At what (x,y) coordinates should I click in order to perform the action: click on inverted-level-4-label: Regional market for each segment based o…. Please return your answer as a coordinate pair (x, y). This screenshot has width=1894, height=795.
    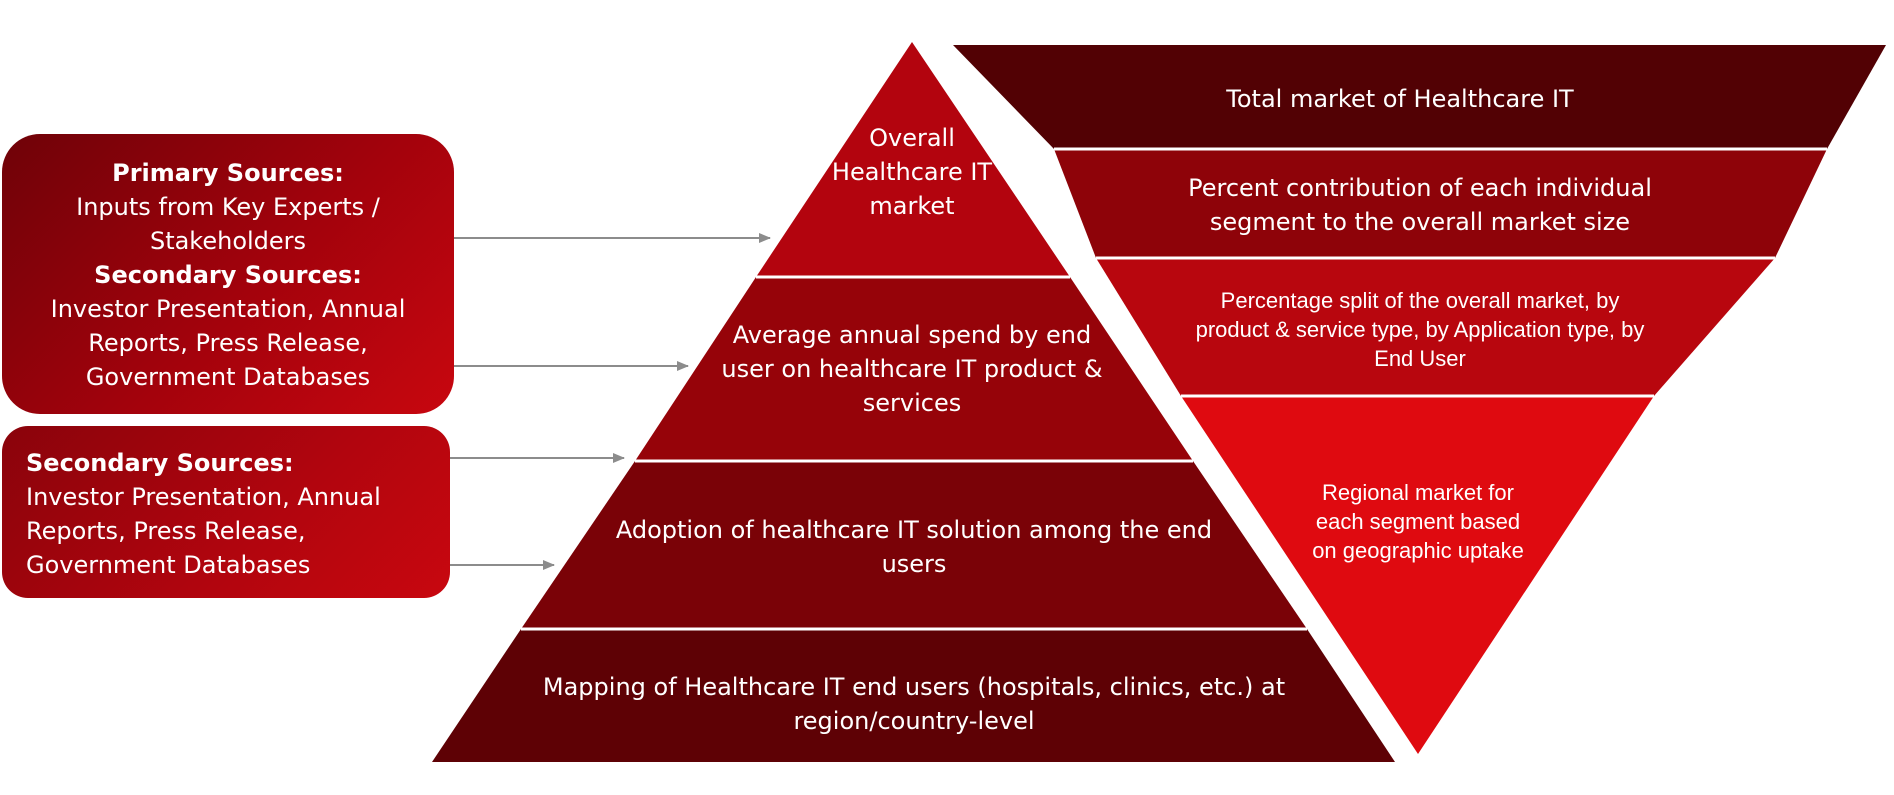
    Looking at the image, I should click on (1418, 521).